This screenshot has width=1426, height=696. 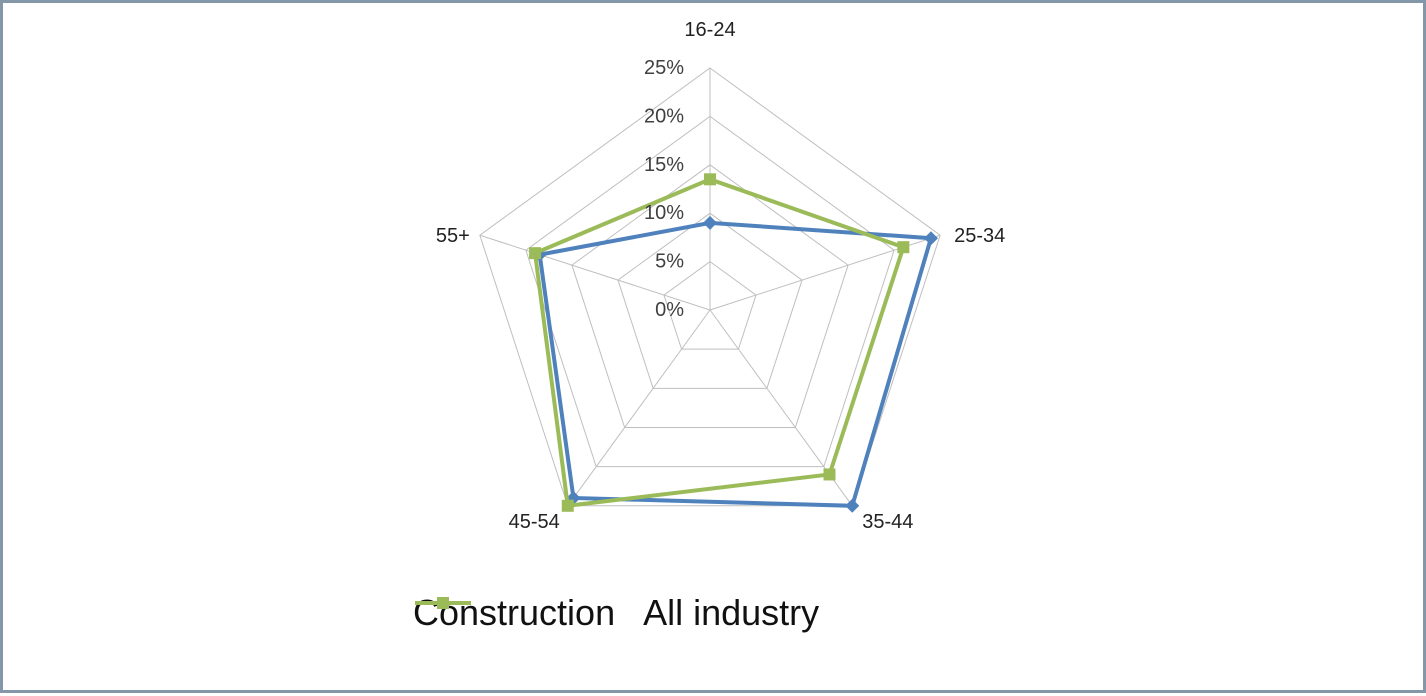 I want to click on series-line-construction, so click(x=735, y=364).